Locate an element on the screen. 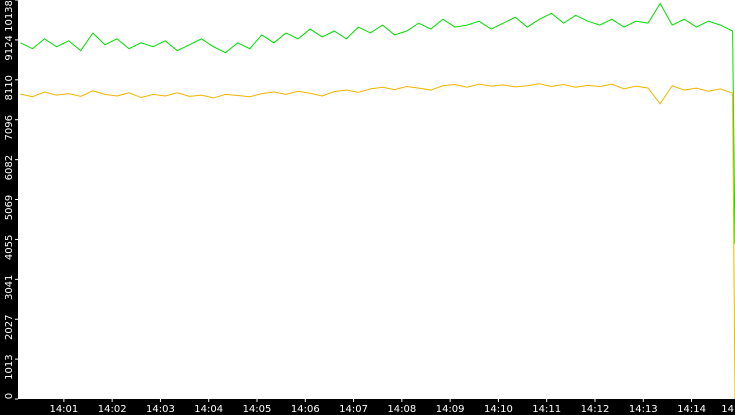 This screenshot has width=735, height=415. y-tick-label: 9124 is located at coordinates (9, 47).